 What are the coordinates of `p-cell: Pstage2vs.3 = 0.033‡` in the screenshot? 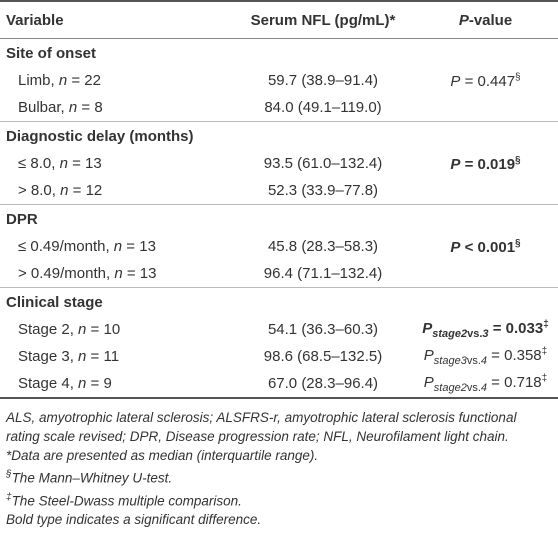 It's located at (485, 329).